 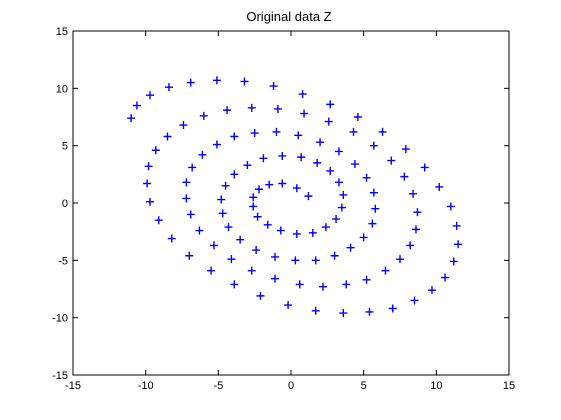 I want to click on chart-title: Original data Z, so click(x=288, y=16).